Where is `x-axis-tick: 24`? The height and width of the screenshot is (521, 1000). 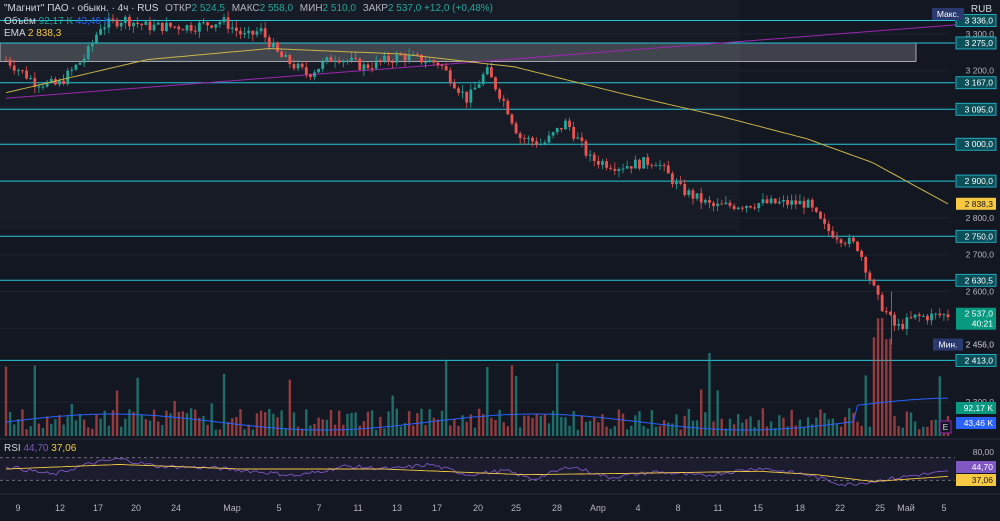 x-axis-tick: 24 is located at coordinates (176, 508).